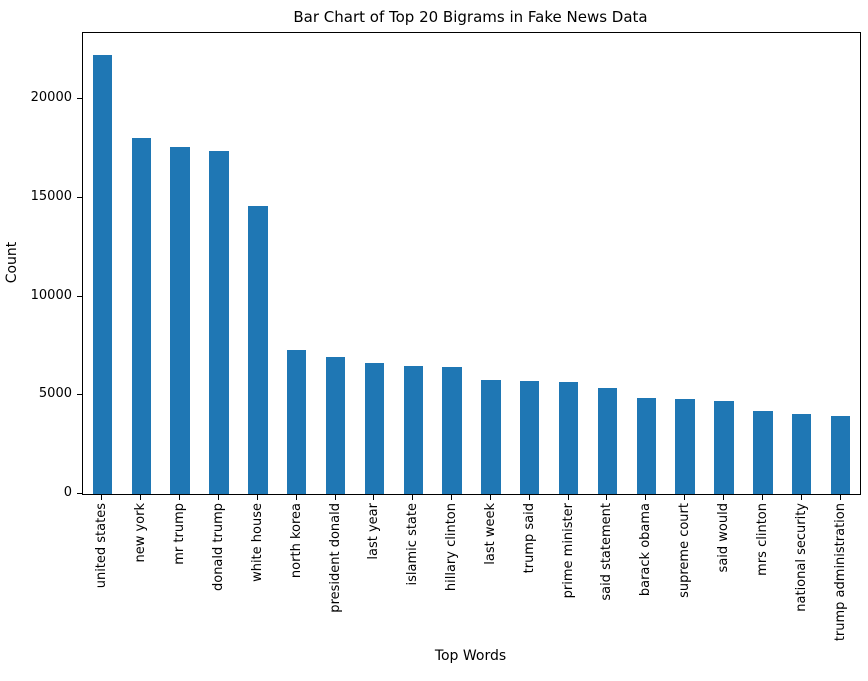 Image resolution: width=868 pixels, height=681 pixels. I want to click on bar-mrs-clinton, so click(763, 452).